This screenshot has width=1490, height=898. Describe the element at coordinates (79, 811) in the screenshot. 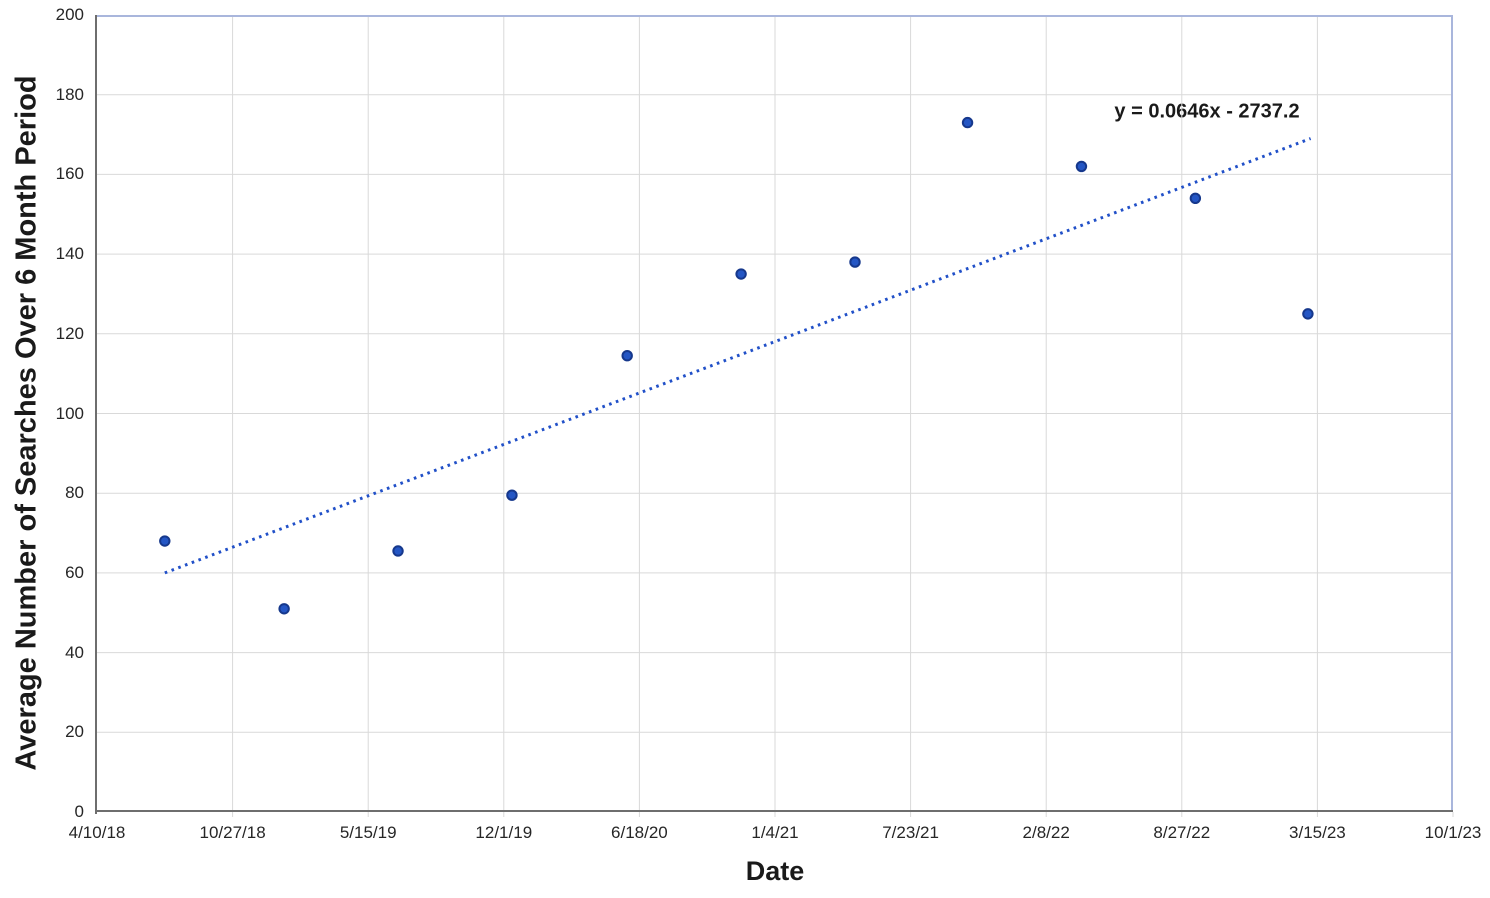

I see `y-tick-label: 0` at that location.